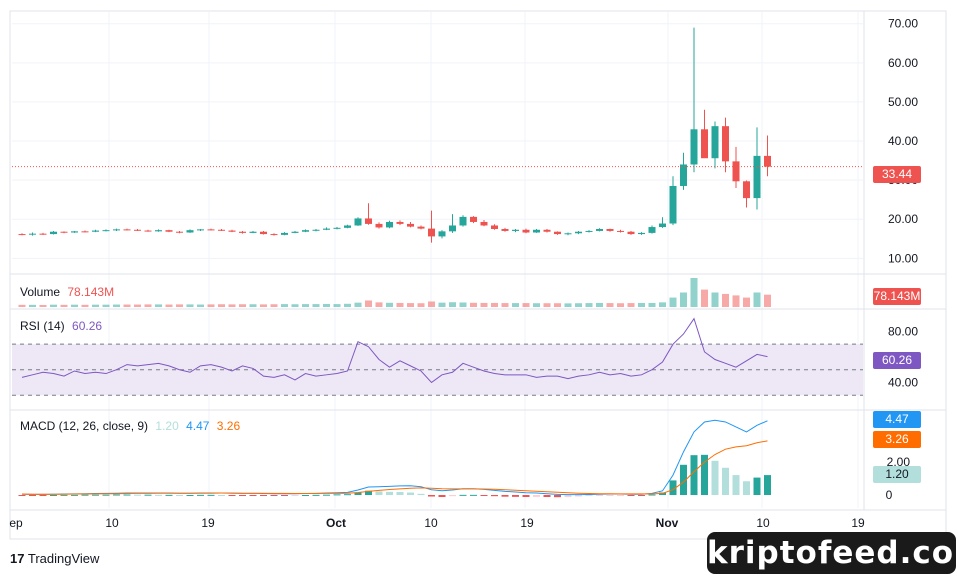  What do you see at coordinates (897, 174) in the screenshot?
I see `last-price-tag: 33.44` at bounding box center [897, 174].